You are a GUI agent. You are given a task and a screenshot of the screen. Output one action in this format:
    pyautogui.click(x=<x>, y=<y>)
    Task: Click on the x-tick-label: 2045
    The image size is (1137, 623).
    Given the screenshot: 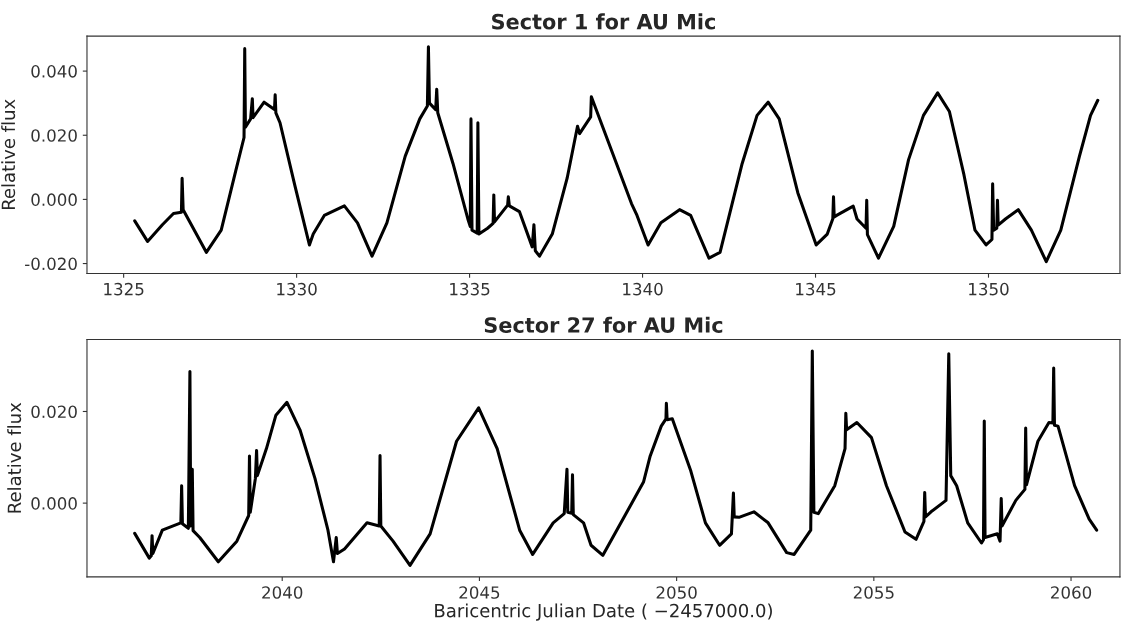 What is the action you would take?
    pyautogui.click(x=479, y=592)
    